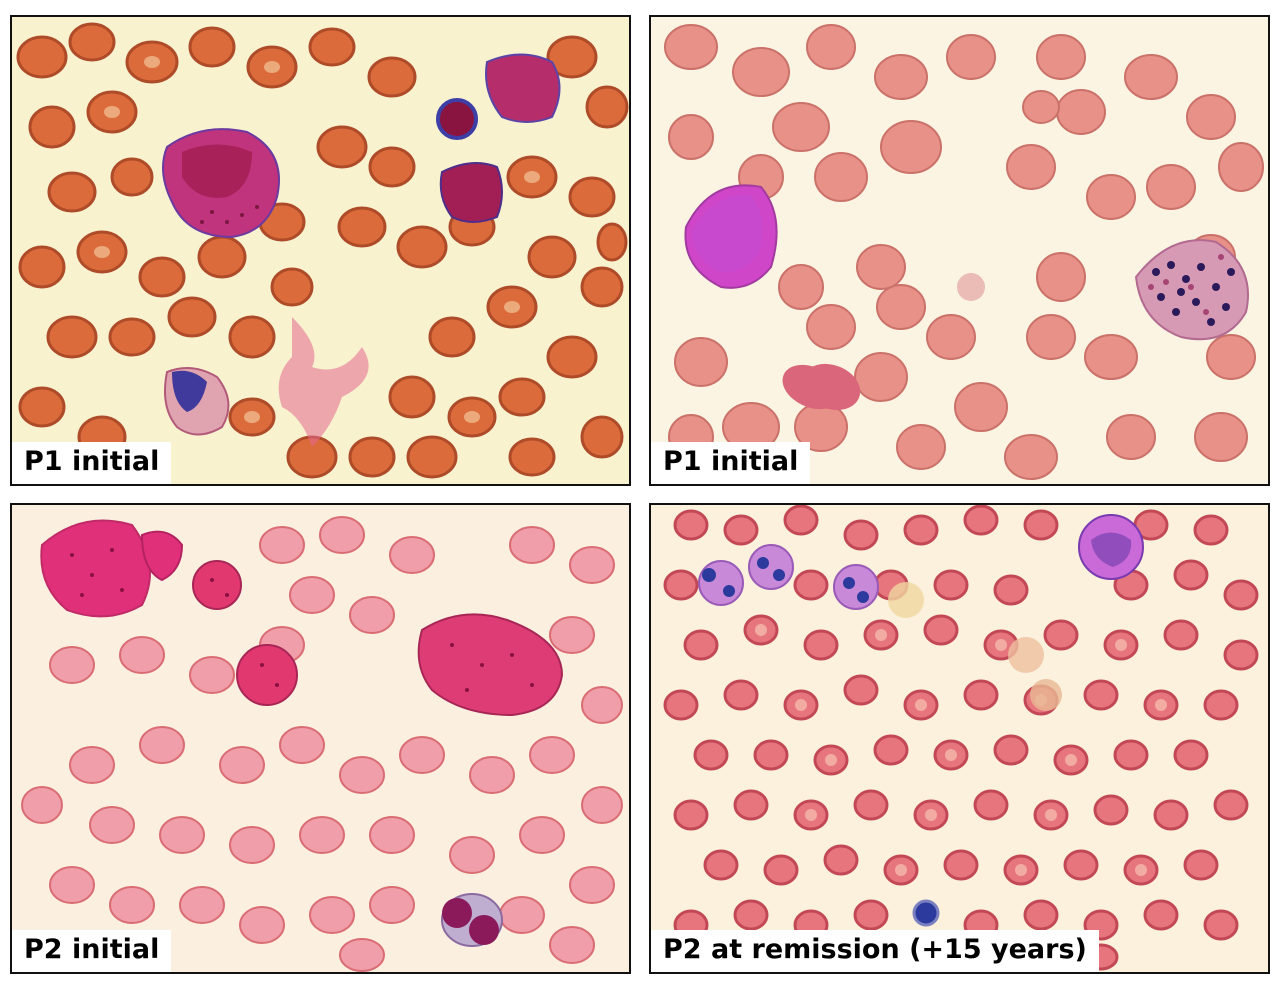 This screenshot has height=987, width=1280. I want to click on panel-1-caption: P1 initial, so click(92, 463).